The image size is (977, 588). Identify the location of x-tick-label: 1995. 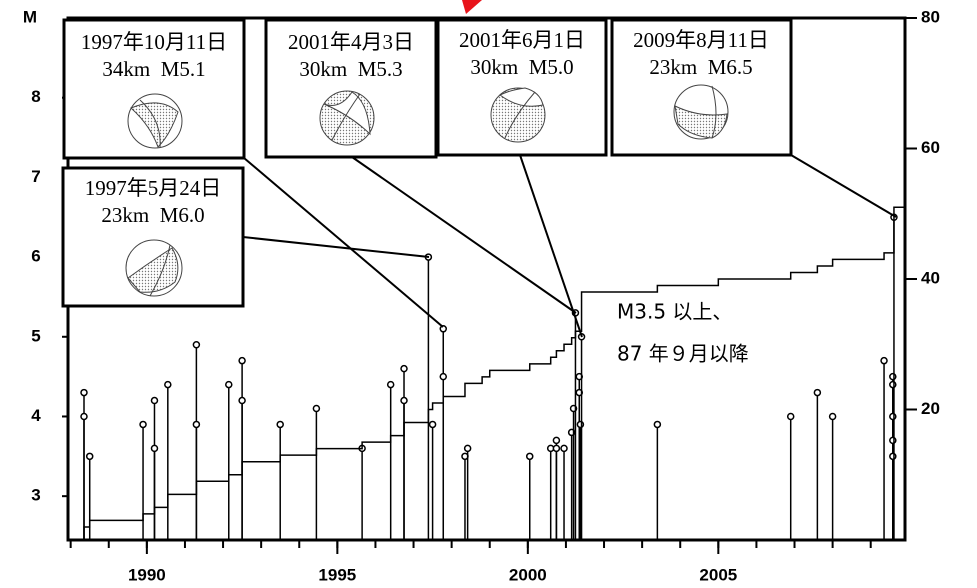
(337, 574).